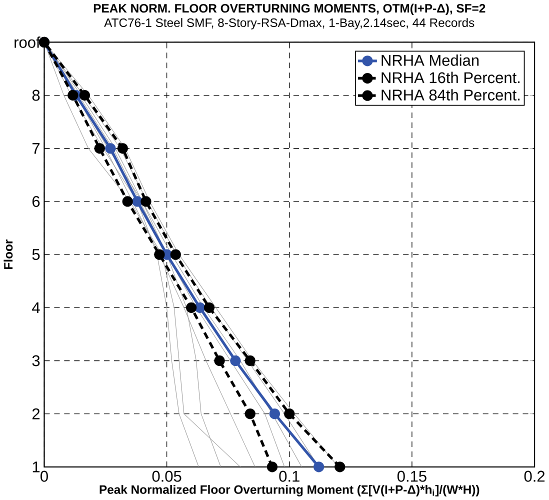  I want to click on y-axis-title: Floor, so click(8, 254).